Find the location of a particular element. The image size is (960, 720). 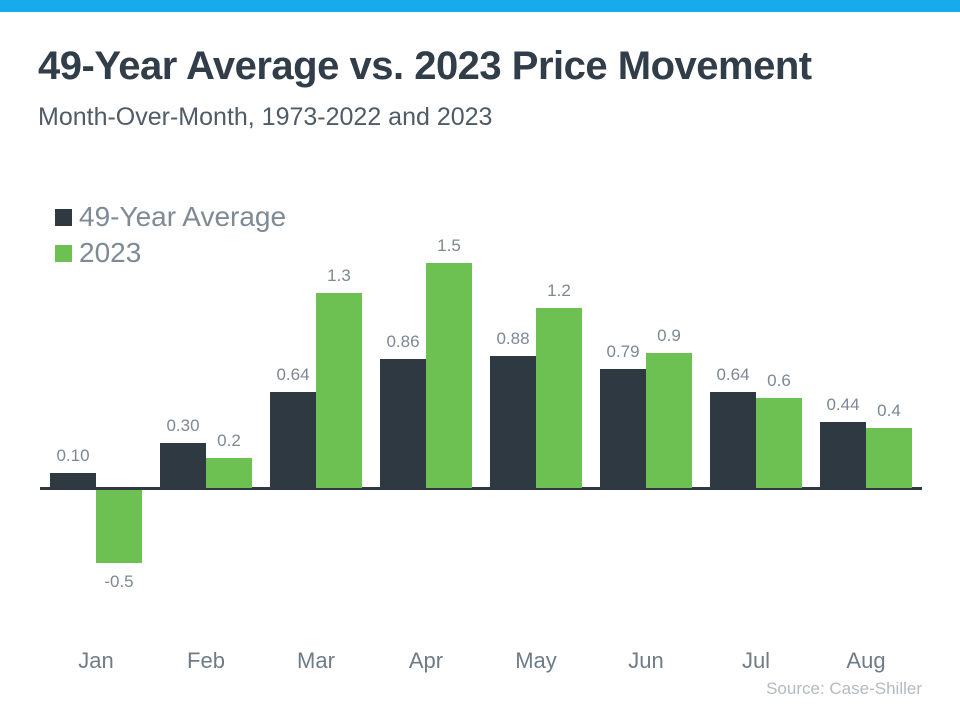

value-label-49-year-average-jul: 0.64 is located at coordinates (733, 374).